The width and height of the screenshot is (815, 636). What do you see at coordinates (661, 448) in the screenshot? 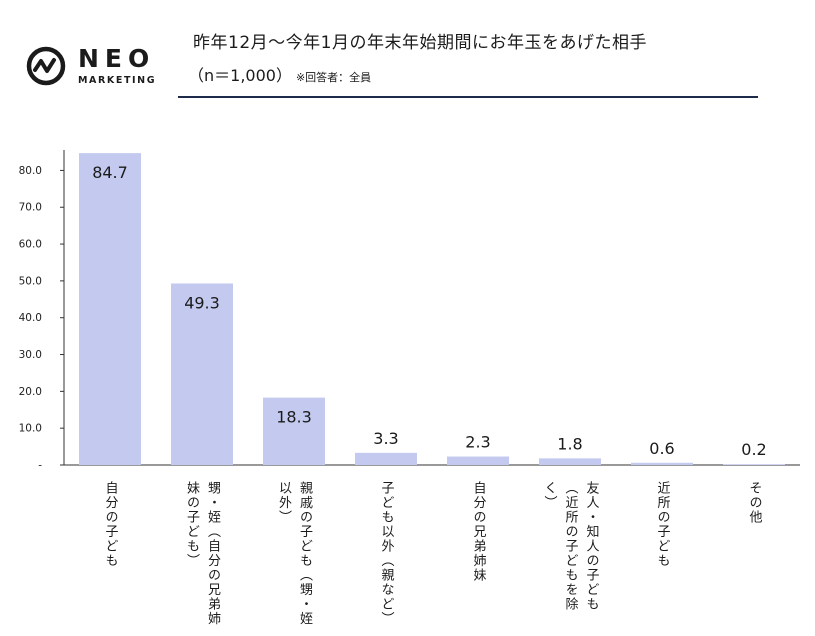
I see `bar-value-label: 0.6` at bounding box center [661, 448].